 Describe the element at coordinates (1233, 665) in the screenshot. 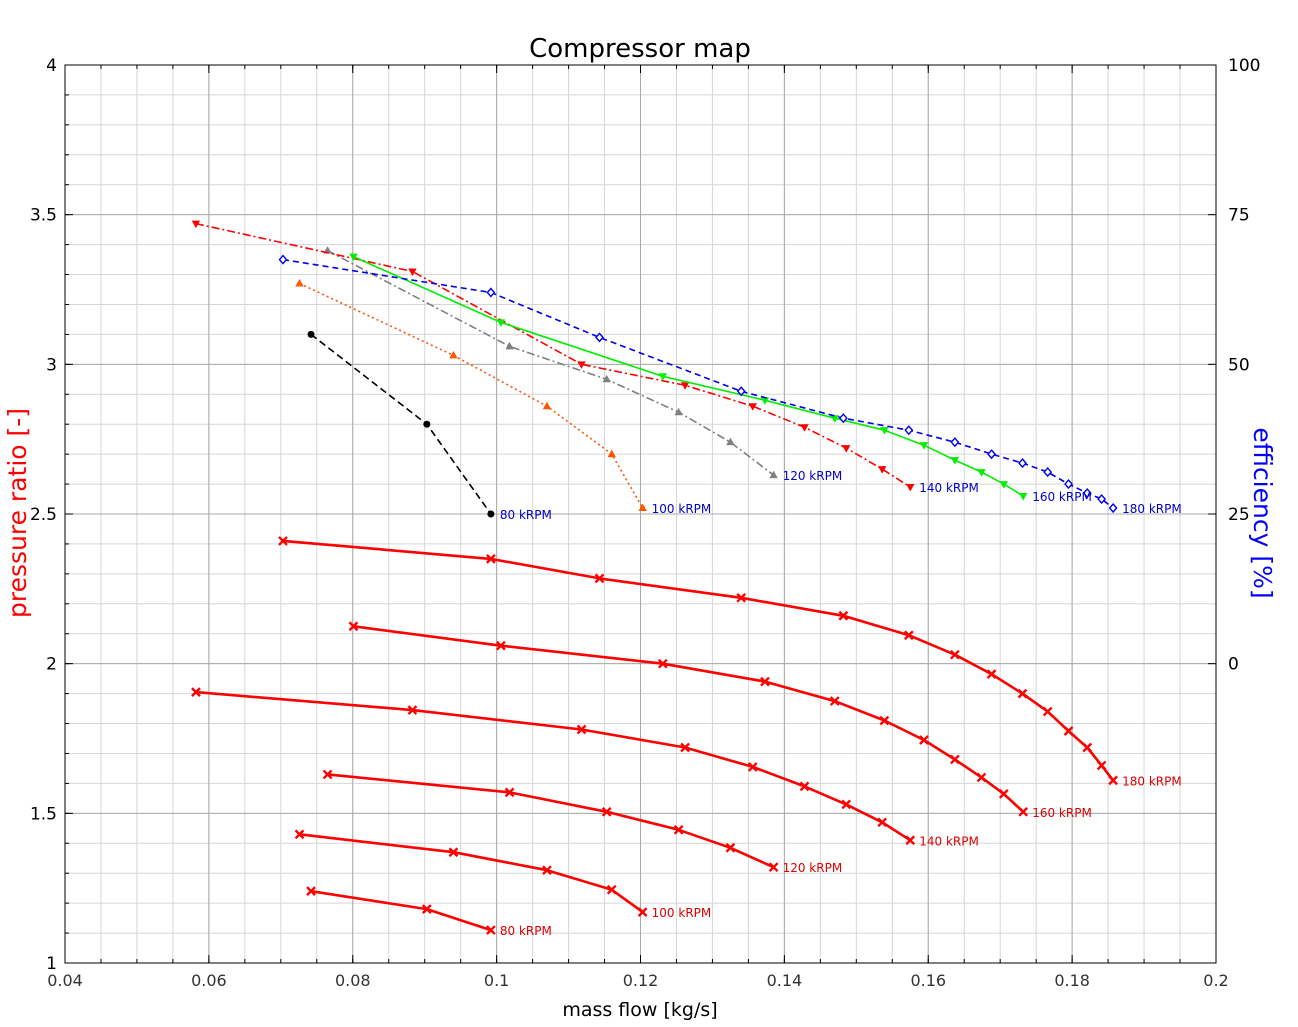

I see `y2-tick-label: 0` at that location.